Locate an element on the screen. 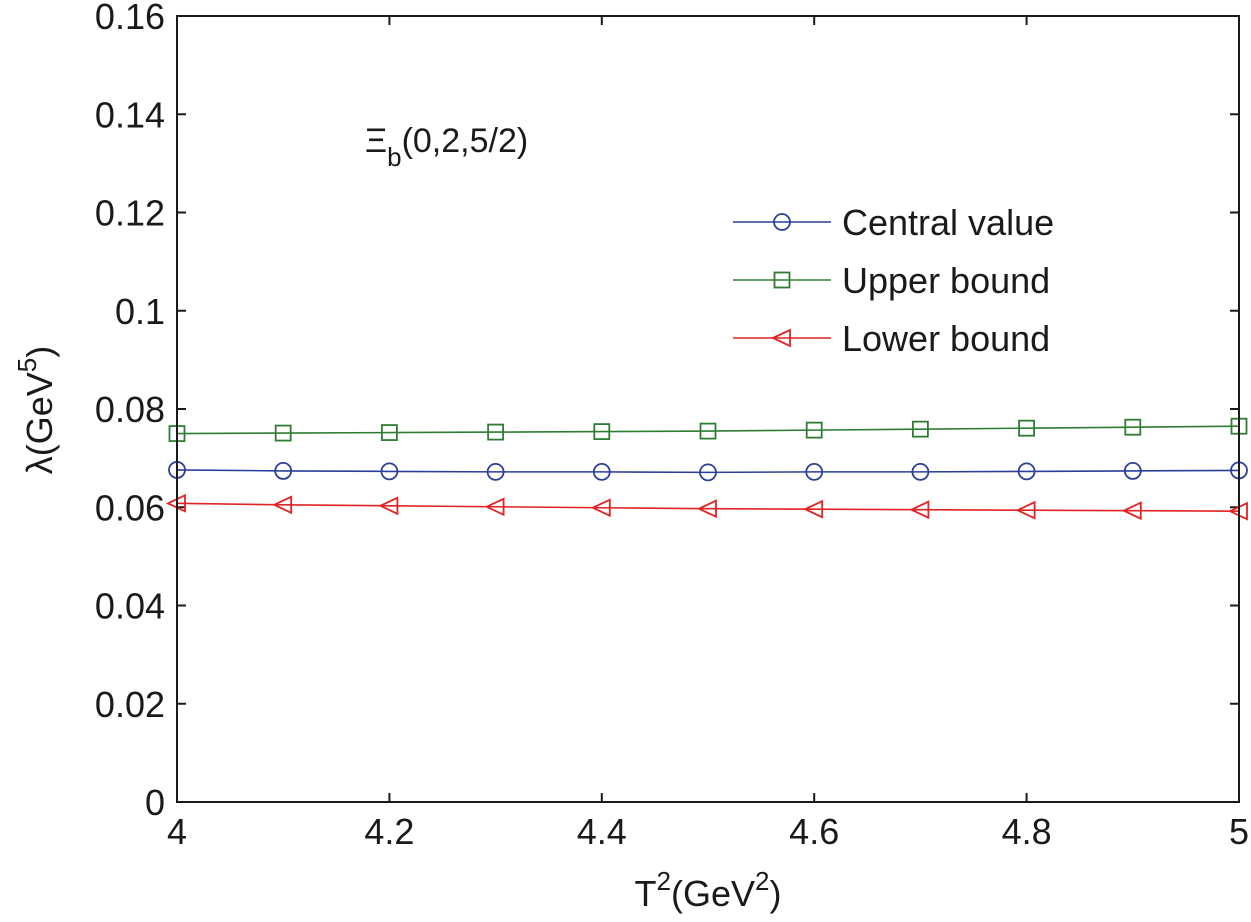 The image size is (1251, 922). x-axis-title-sup: 2 is located at coordinates (664, 881).